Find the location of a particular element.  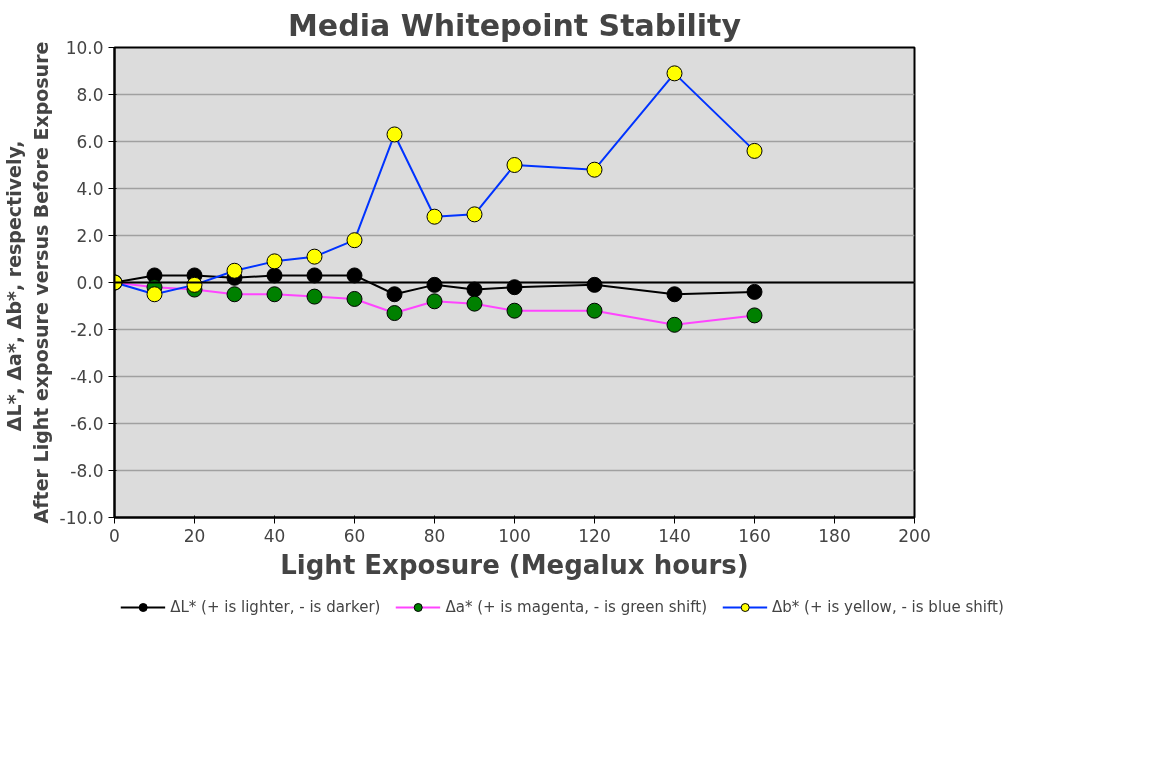

legend-label: ΔL* (+ is lighter, - is darker) is located at coordinates (275, 607).